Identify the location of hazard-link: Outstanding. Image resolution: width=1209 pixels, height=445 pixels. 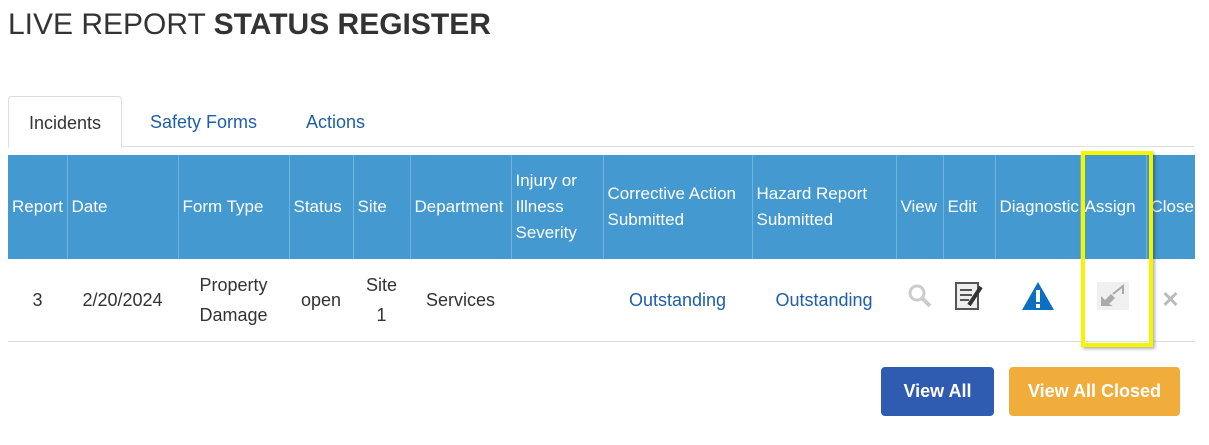
(824, 300).